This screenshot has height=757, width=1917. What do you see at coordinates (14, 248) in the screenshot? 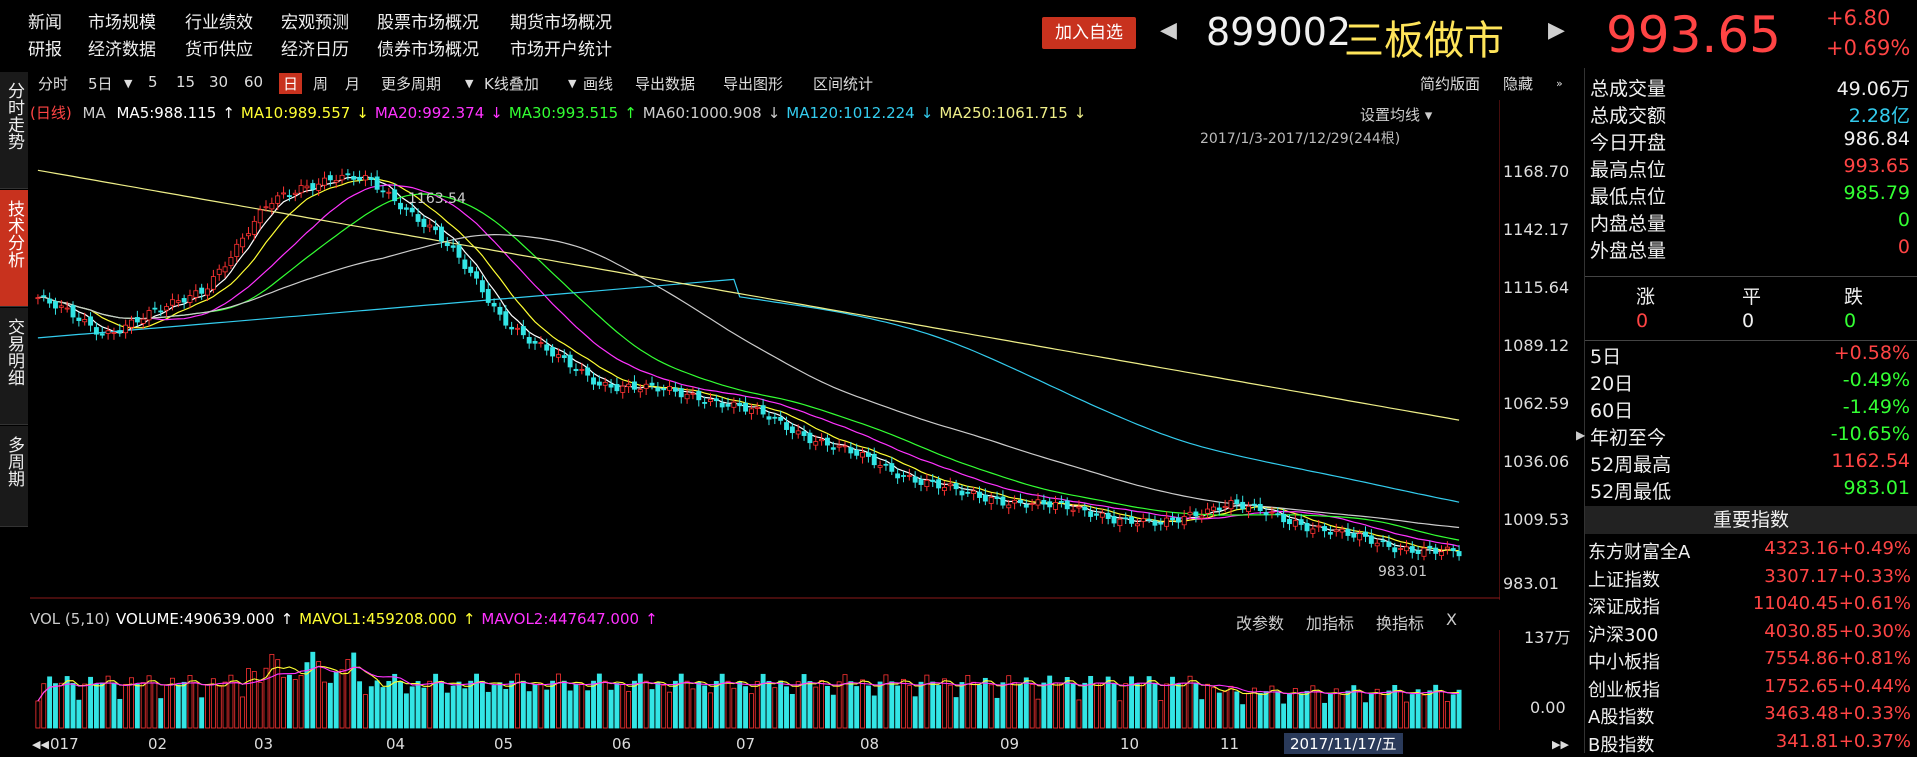
I see `tab-technical-analysis: 技术分析` at bounding box center [14, 248].